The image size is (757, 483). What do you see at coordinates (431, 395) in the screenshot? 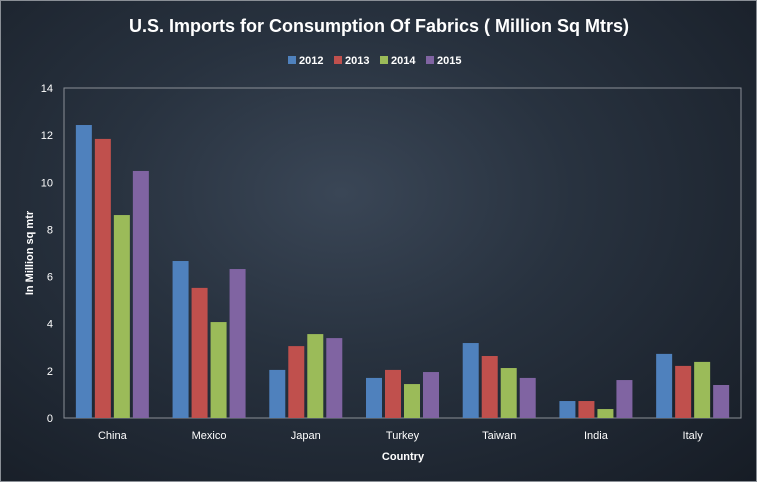
I see `bar-turkey-2015` at bounding box center [431, 395].